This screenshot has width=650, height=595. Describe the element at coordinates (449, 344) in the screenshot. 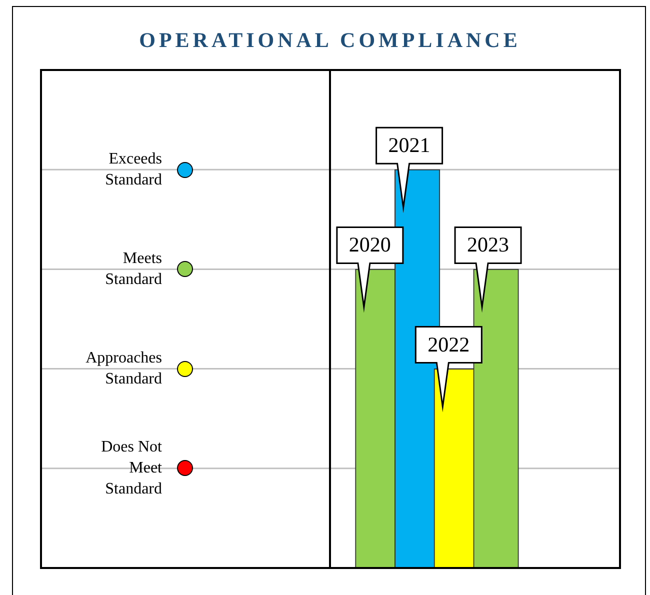

I see `x-tick-label: 2022` at that location.